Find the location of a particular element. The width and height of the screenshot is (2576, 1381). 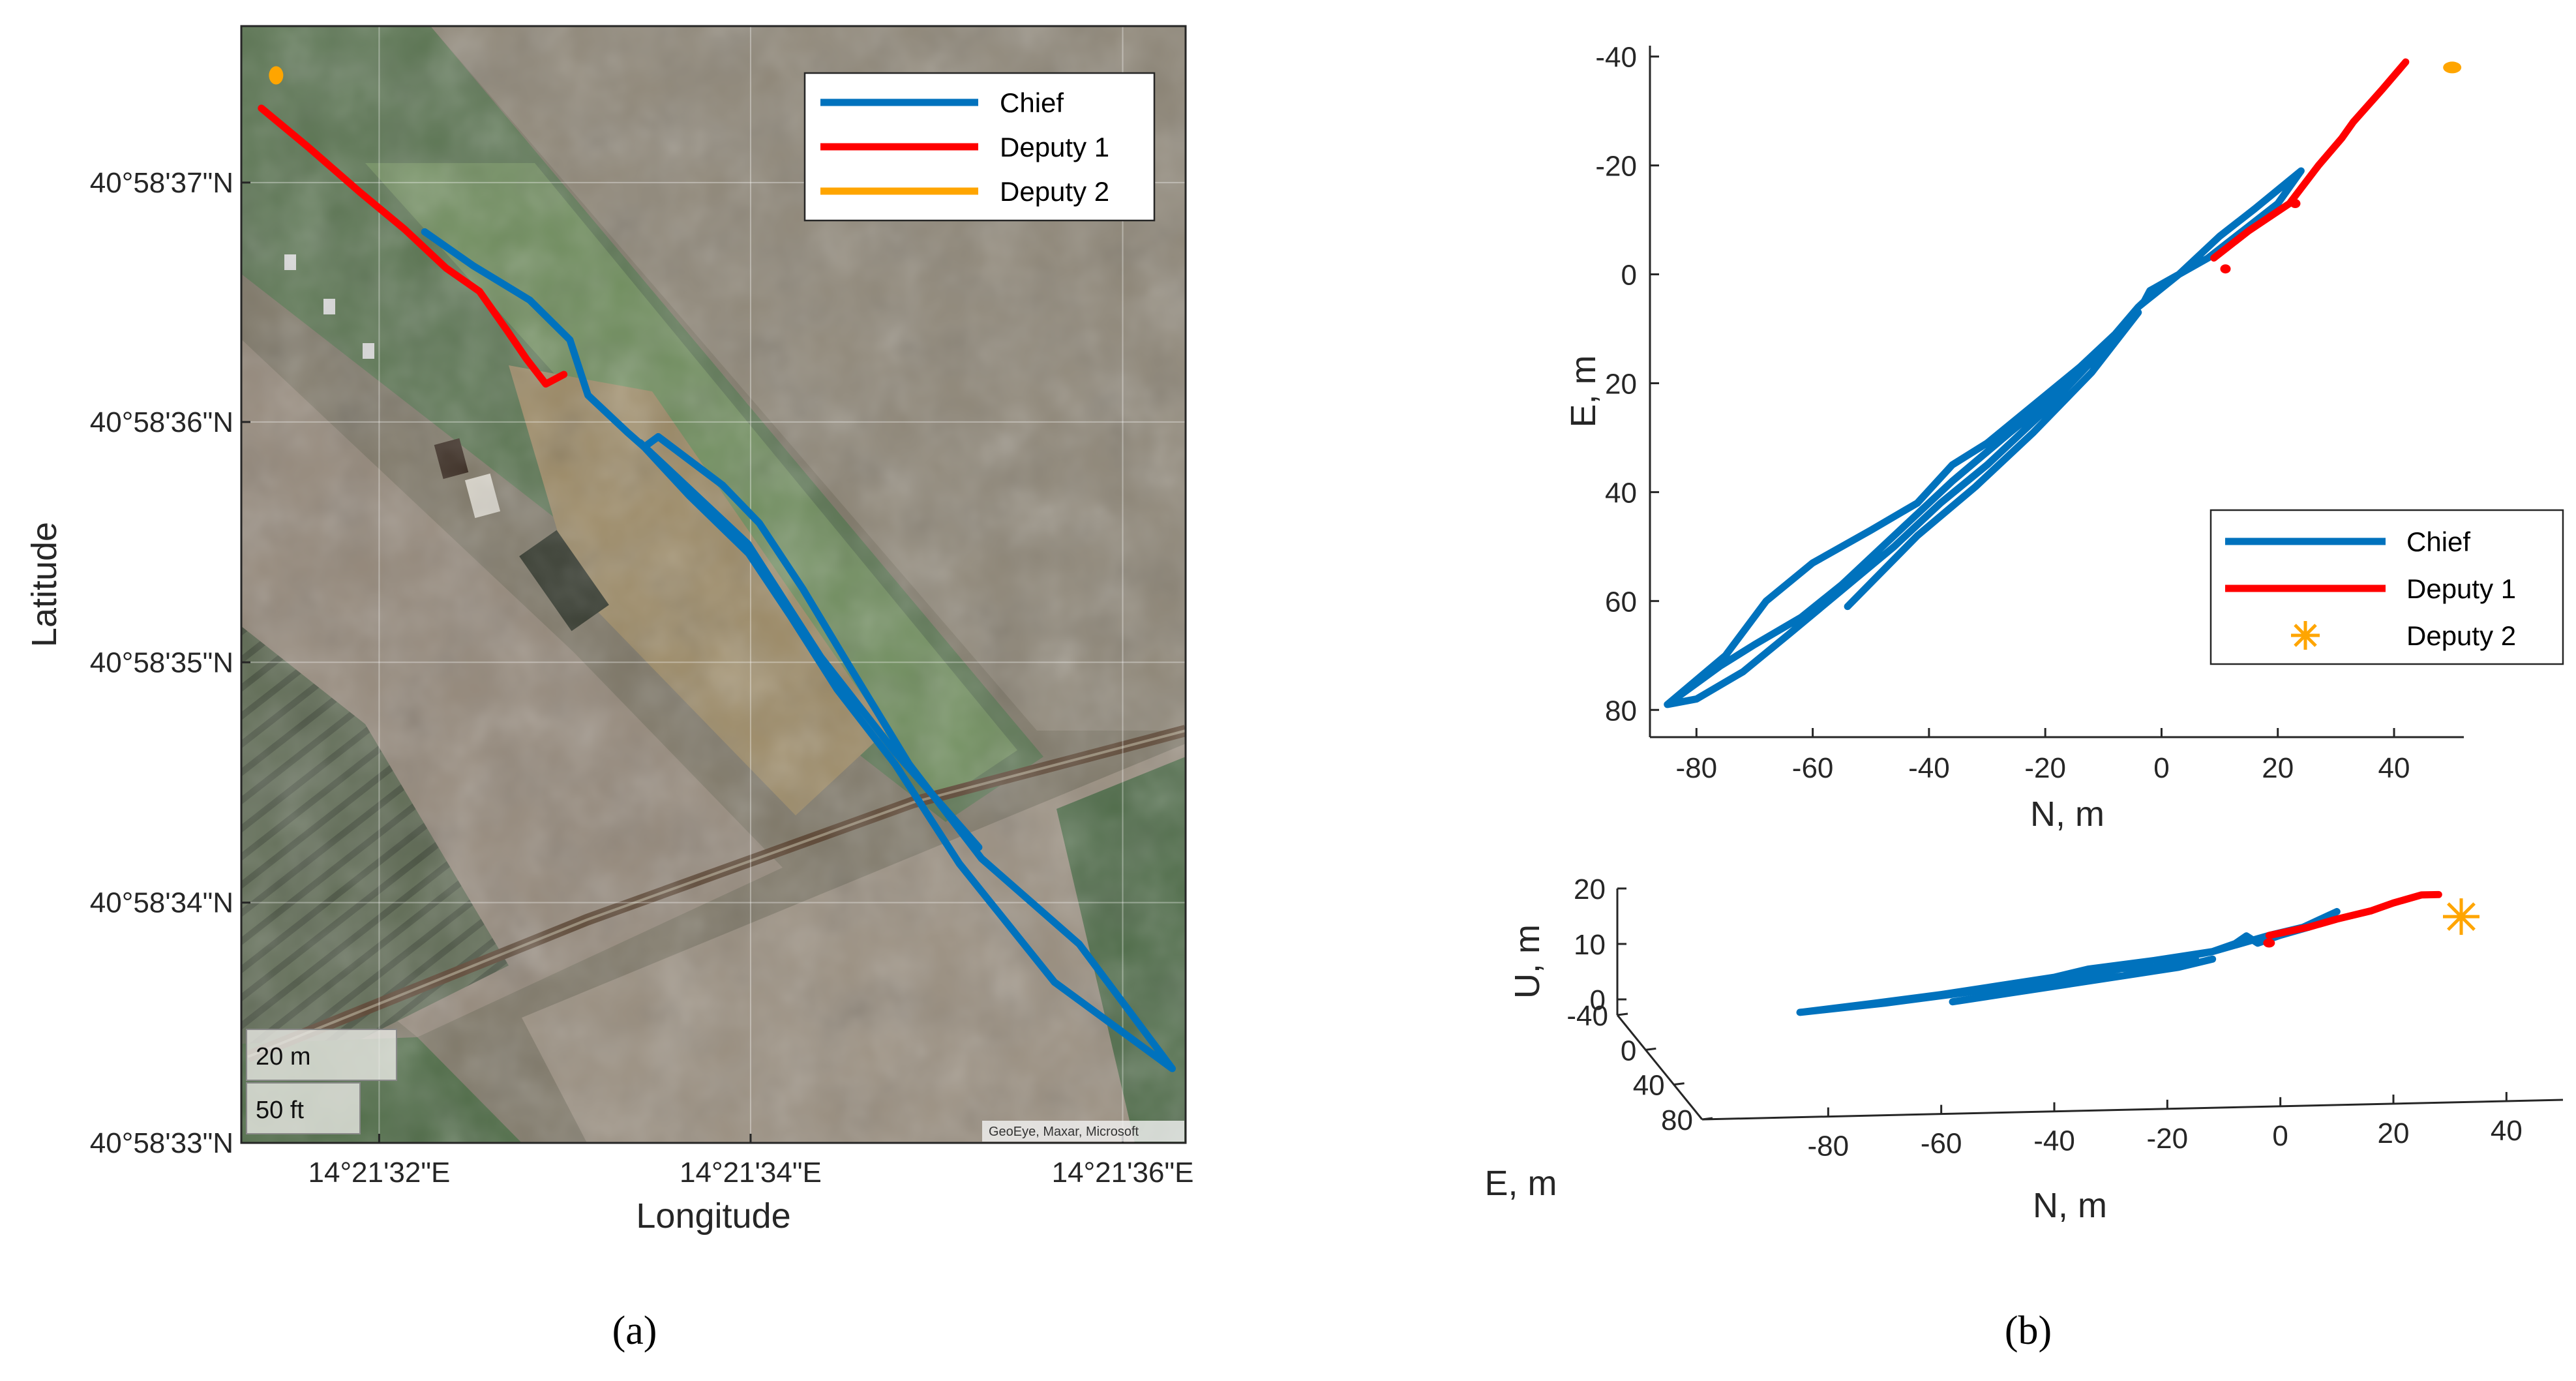

3d-elabel: E, m is located at coordinates (1520, 1184).